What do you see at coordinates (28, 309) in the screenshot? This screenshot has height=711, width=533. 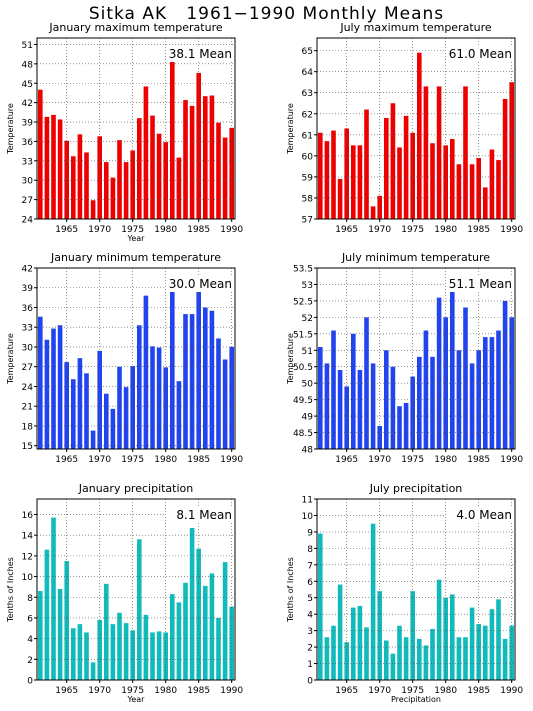 I see `y-tick-label: 36` at bounding box center [28, 309].